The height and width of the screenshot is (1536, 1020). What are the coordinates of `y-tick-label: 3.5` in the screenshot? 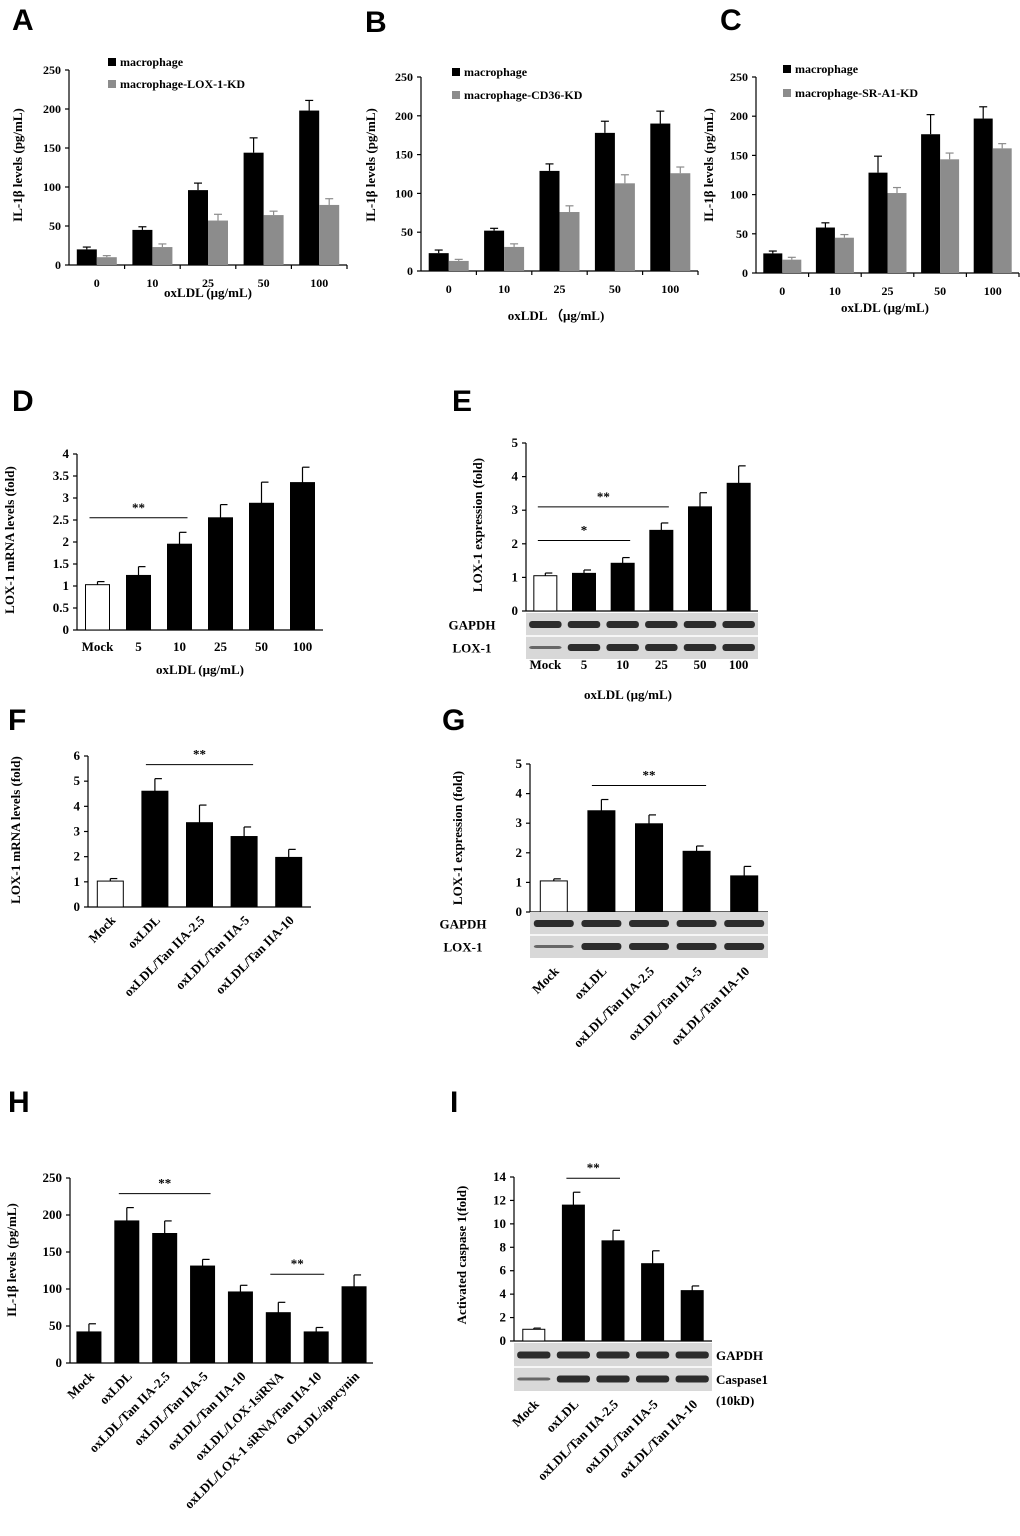 It's located at (61, 475).